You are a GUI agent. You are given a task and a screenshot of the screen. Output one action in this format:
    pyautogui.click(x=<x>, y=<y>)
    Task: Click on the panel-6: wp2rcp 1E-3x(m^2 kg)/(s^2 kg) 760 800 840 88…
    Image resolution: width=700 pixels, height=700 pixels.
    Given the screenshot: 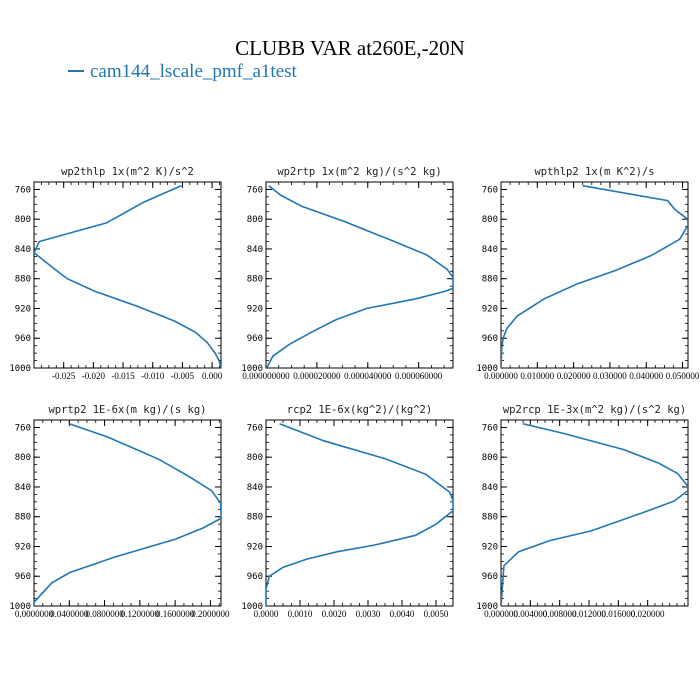 What is the action you would take?
    pyautogui.click(x=582, y=511)
    